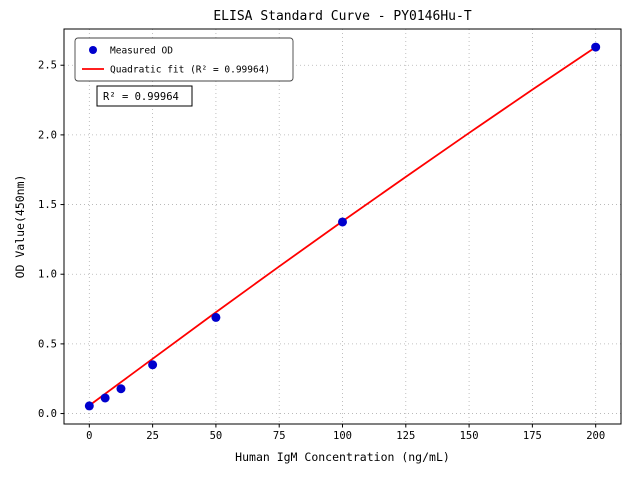  Describe the element at coordinates (141, 97) in the screenshot. I see `annotation-text: R² = 0.99964` at that location.